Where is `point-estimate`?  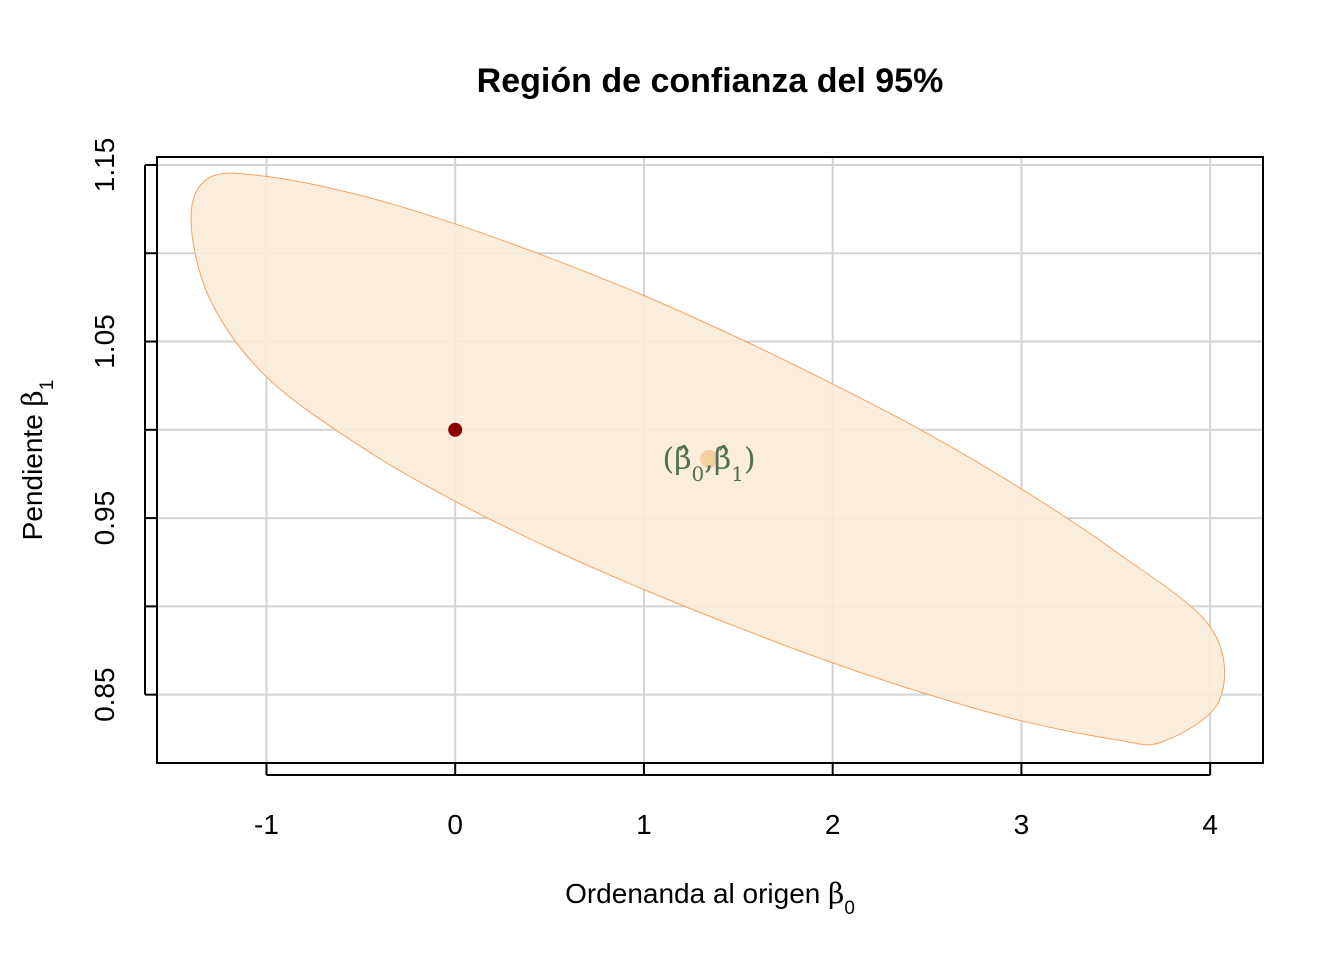
point-estimate is located at coordinates (709, 458).